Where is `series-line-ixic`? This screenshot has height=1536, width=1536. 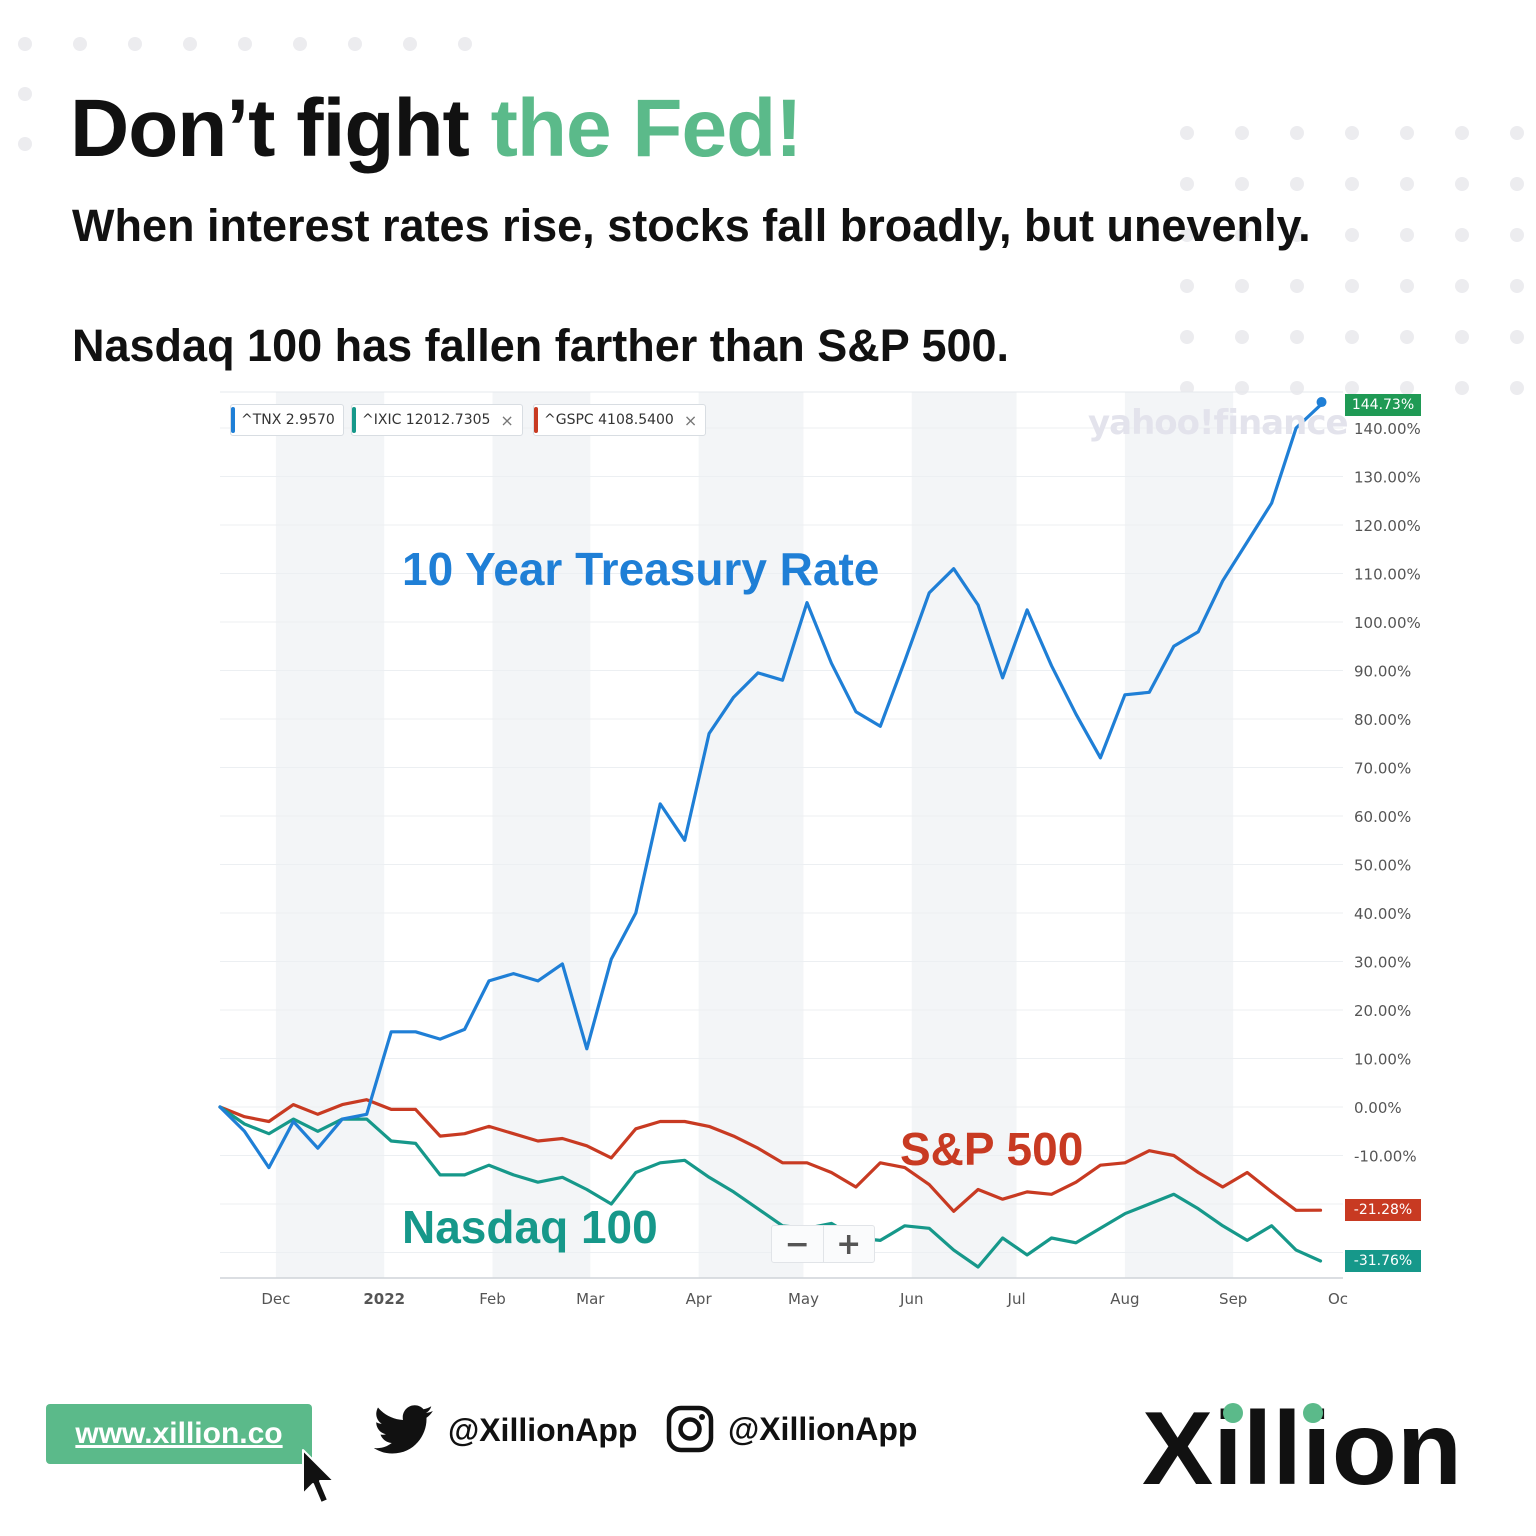
series-line-ixic is located at coordinates (770, 1187).